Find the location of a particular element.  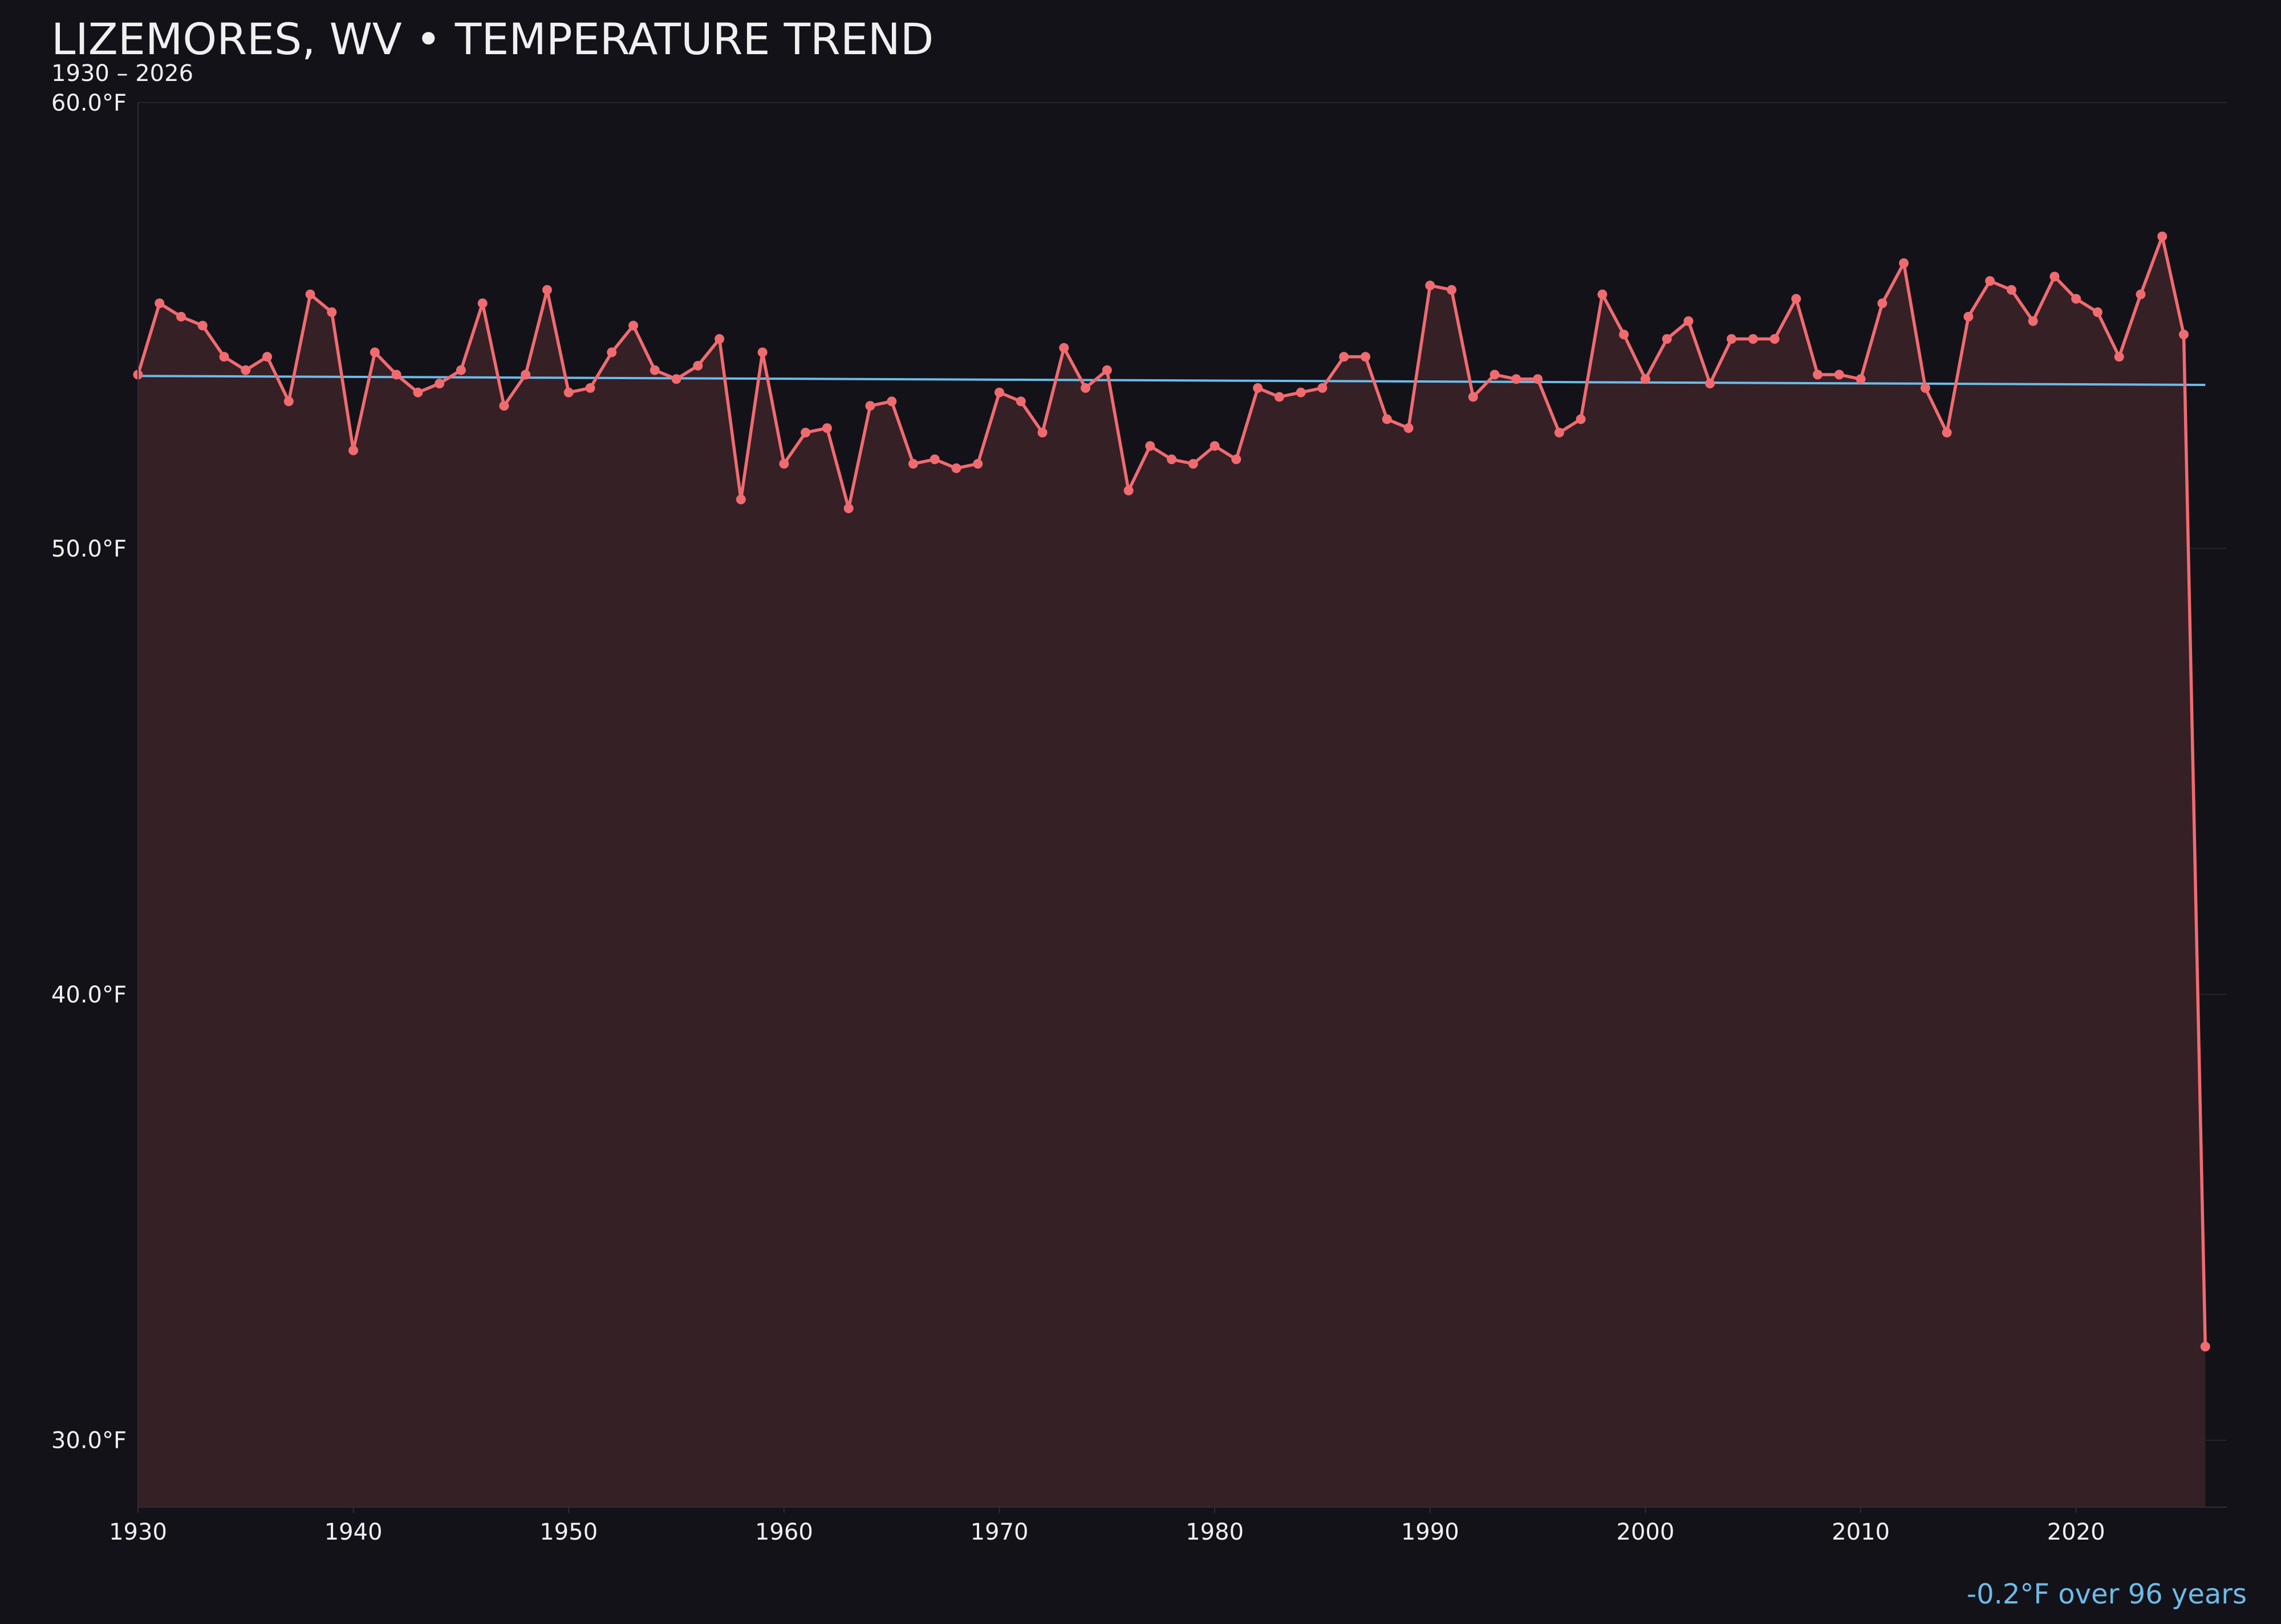

data-point-1940 is located at coordinates (353, 451).